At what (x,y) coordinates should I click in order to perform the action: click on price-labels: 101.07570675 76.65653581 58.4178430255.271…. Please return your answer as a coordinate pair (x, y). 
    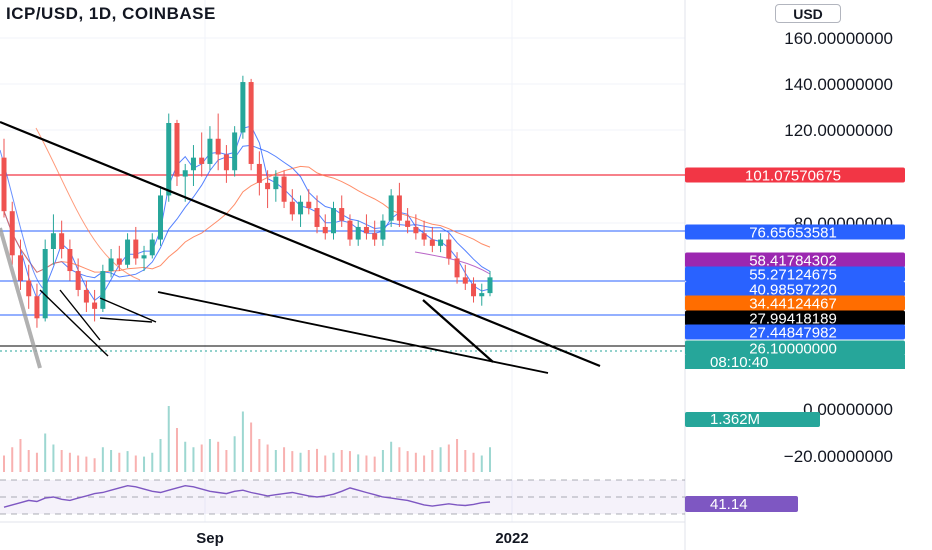
    Looking at the image, I should click on (795, 340).